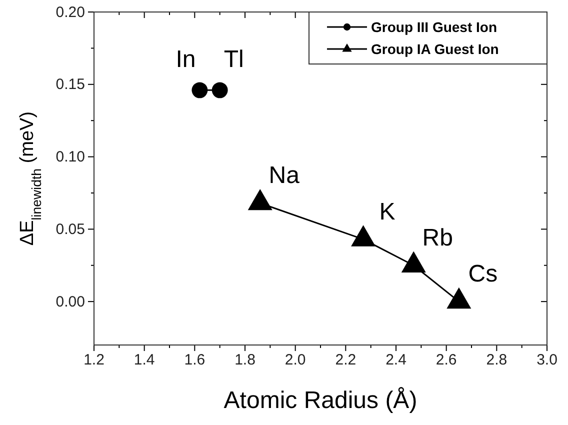 The image size is (568, 425). I want to click on x-tick-label: 1.8, so click(245, 360).